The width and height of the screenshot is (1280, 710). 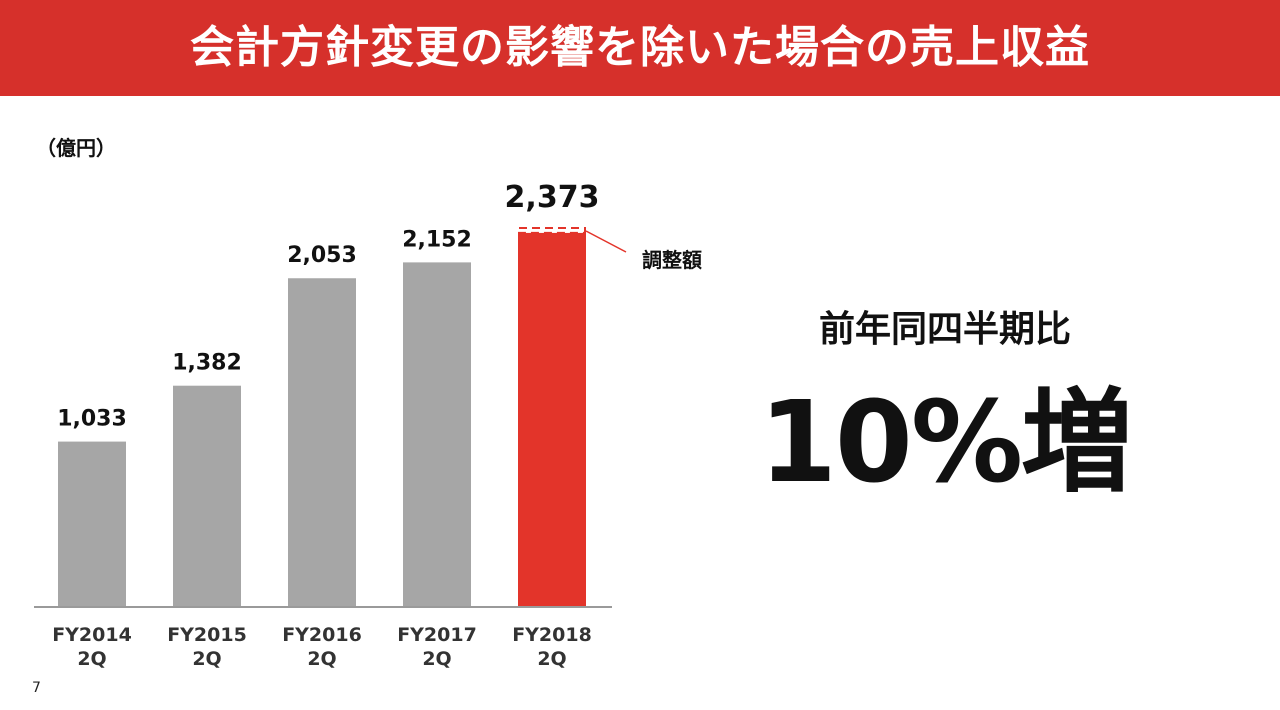 I want to click on page-number: 7, so click(x=36, y=688).